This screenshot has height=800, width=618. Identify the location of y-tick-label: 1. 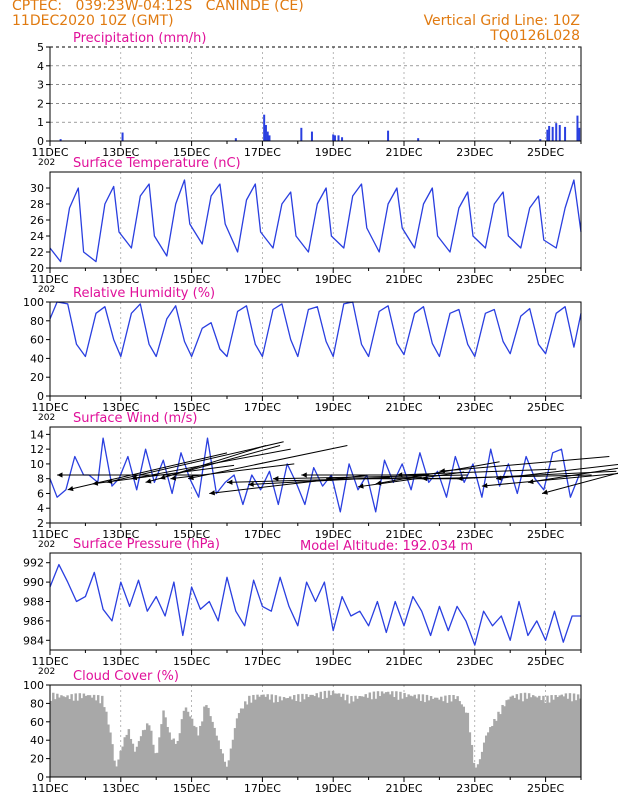
(40, 122).